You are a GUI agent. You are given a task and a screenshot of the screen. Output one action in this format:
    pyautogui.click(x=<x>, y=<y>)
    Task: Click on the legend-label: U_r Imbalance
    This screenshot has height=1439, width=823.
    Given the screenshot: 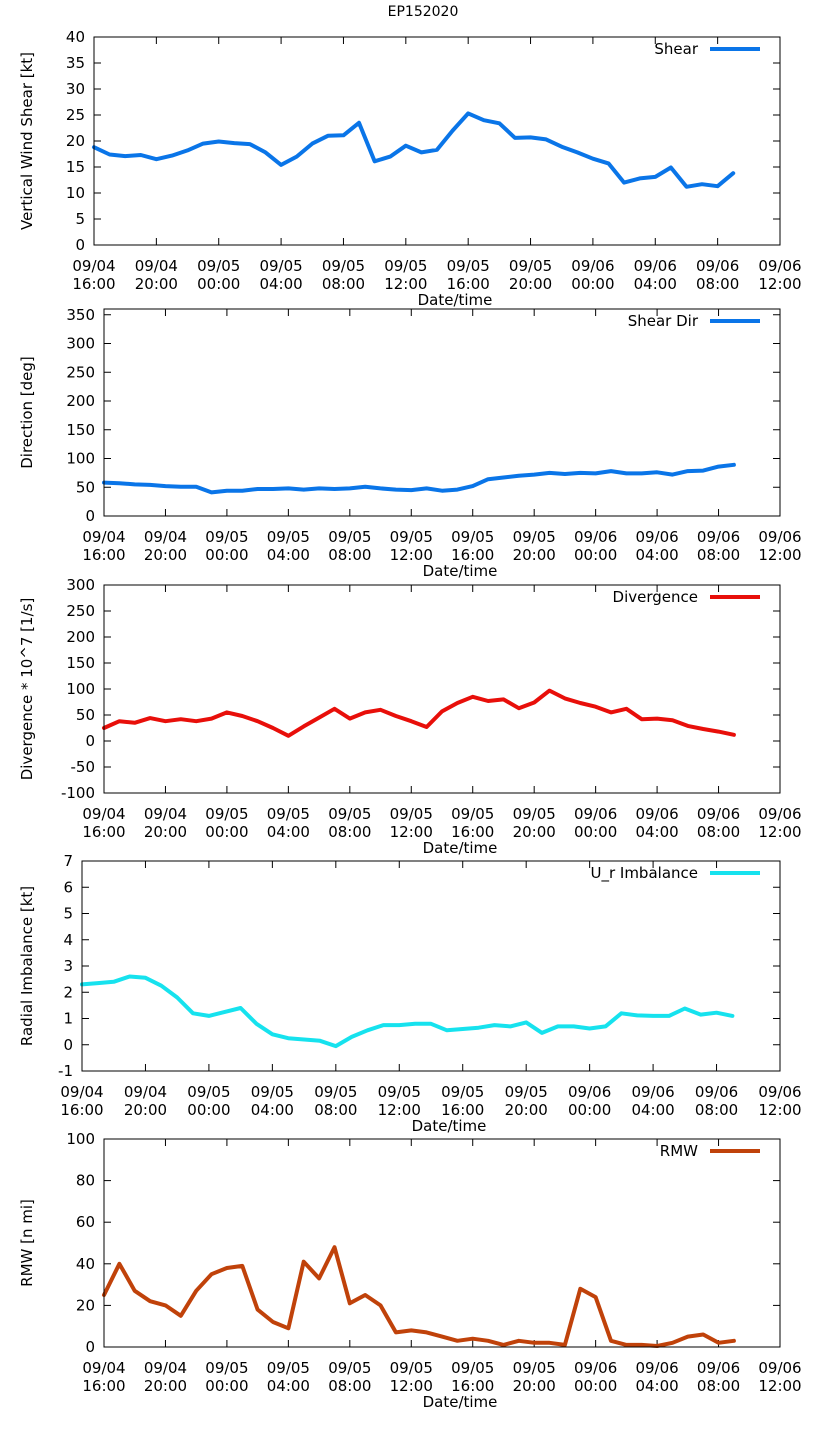 What is the action you would take?
    pyautogui.click(x=644, y=873)
    